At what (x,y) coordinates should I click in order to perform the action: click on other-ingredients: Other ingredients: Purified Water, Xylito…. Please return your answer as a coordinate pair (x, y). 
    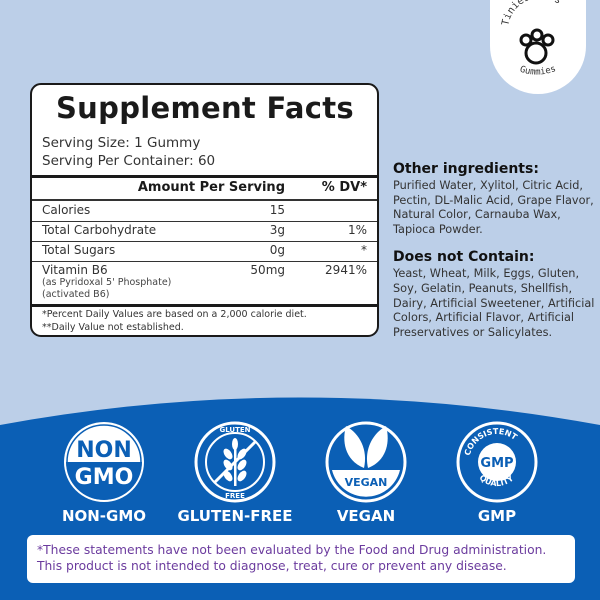
    Looking at the image, I should click on (493, 198).